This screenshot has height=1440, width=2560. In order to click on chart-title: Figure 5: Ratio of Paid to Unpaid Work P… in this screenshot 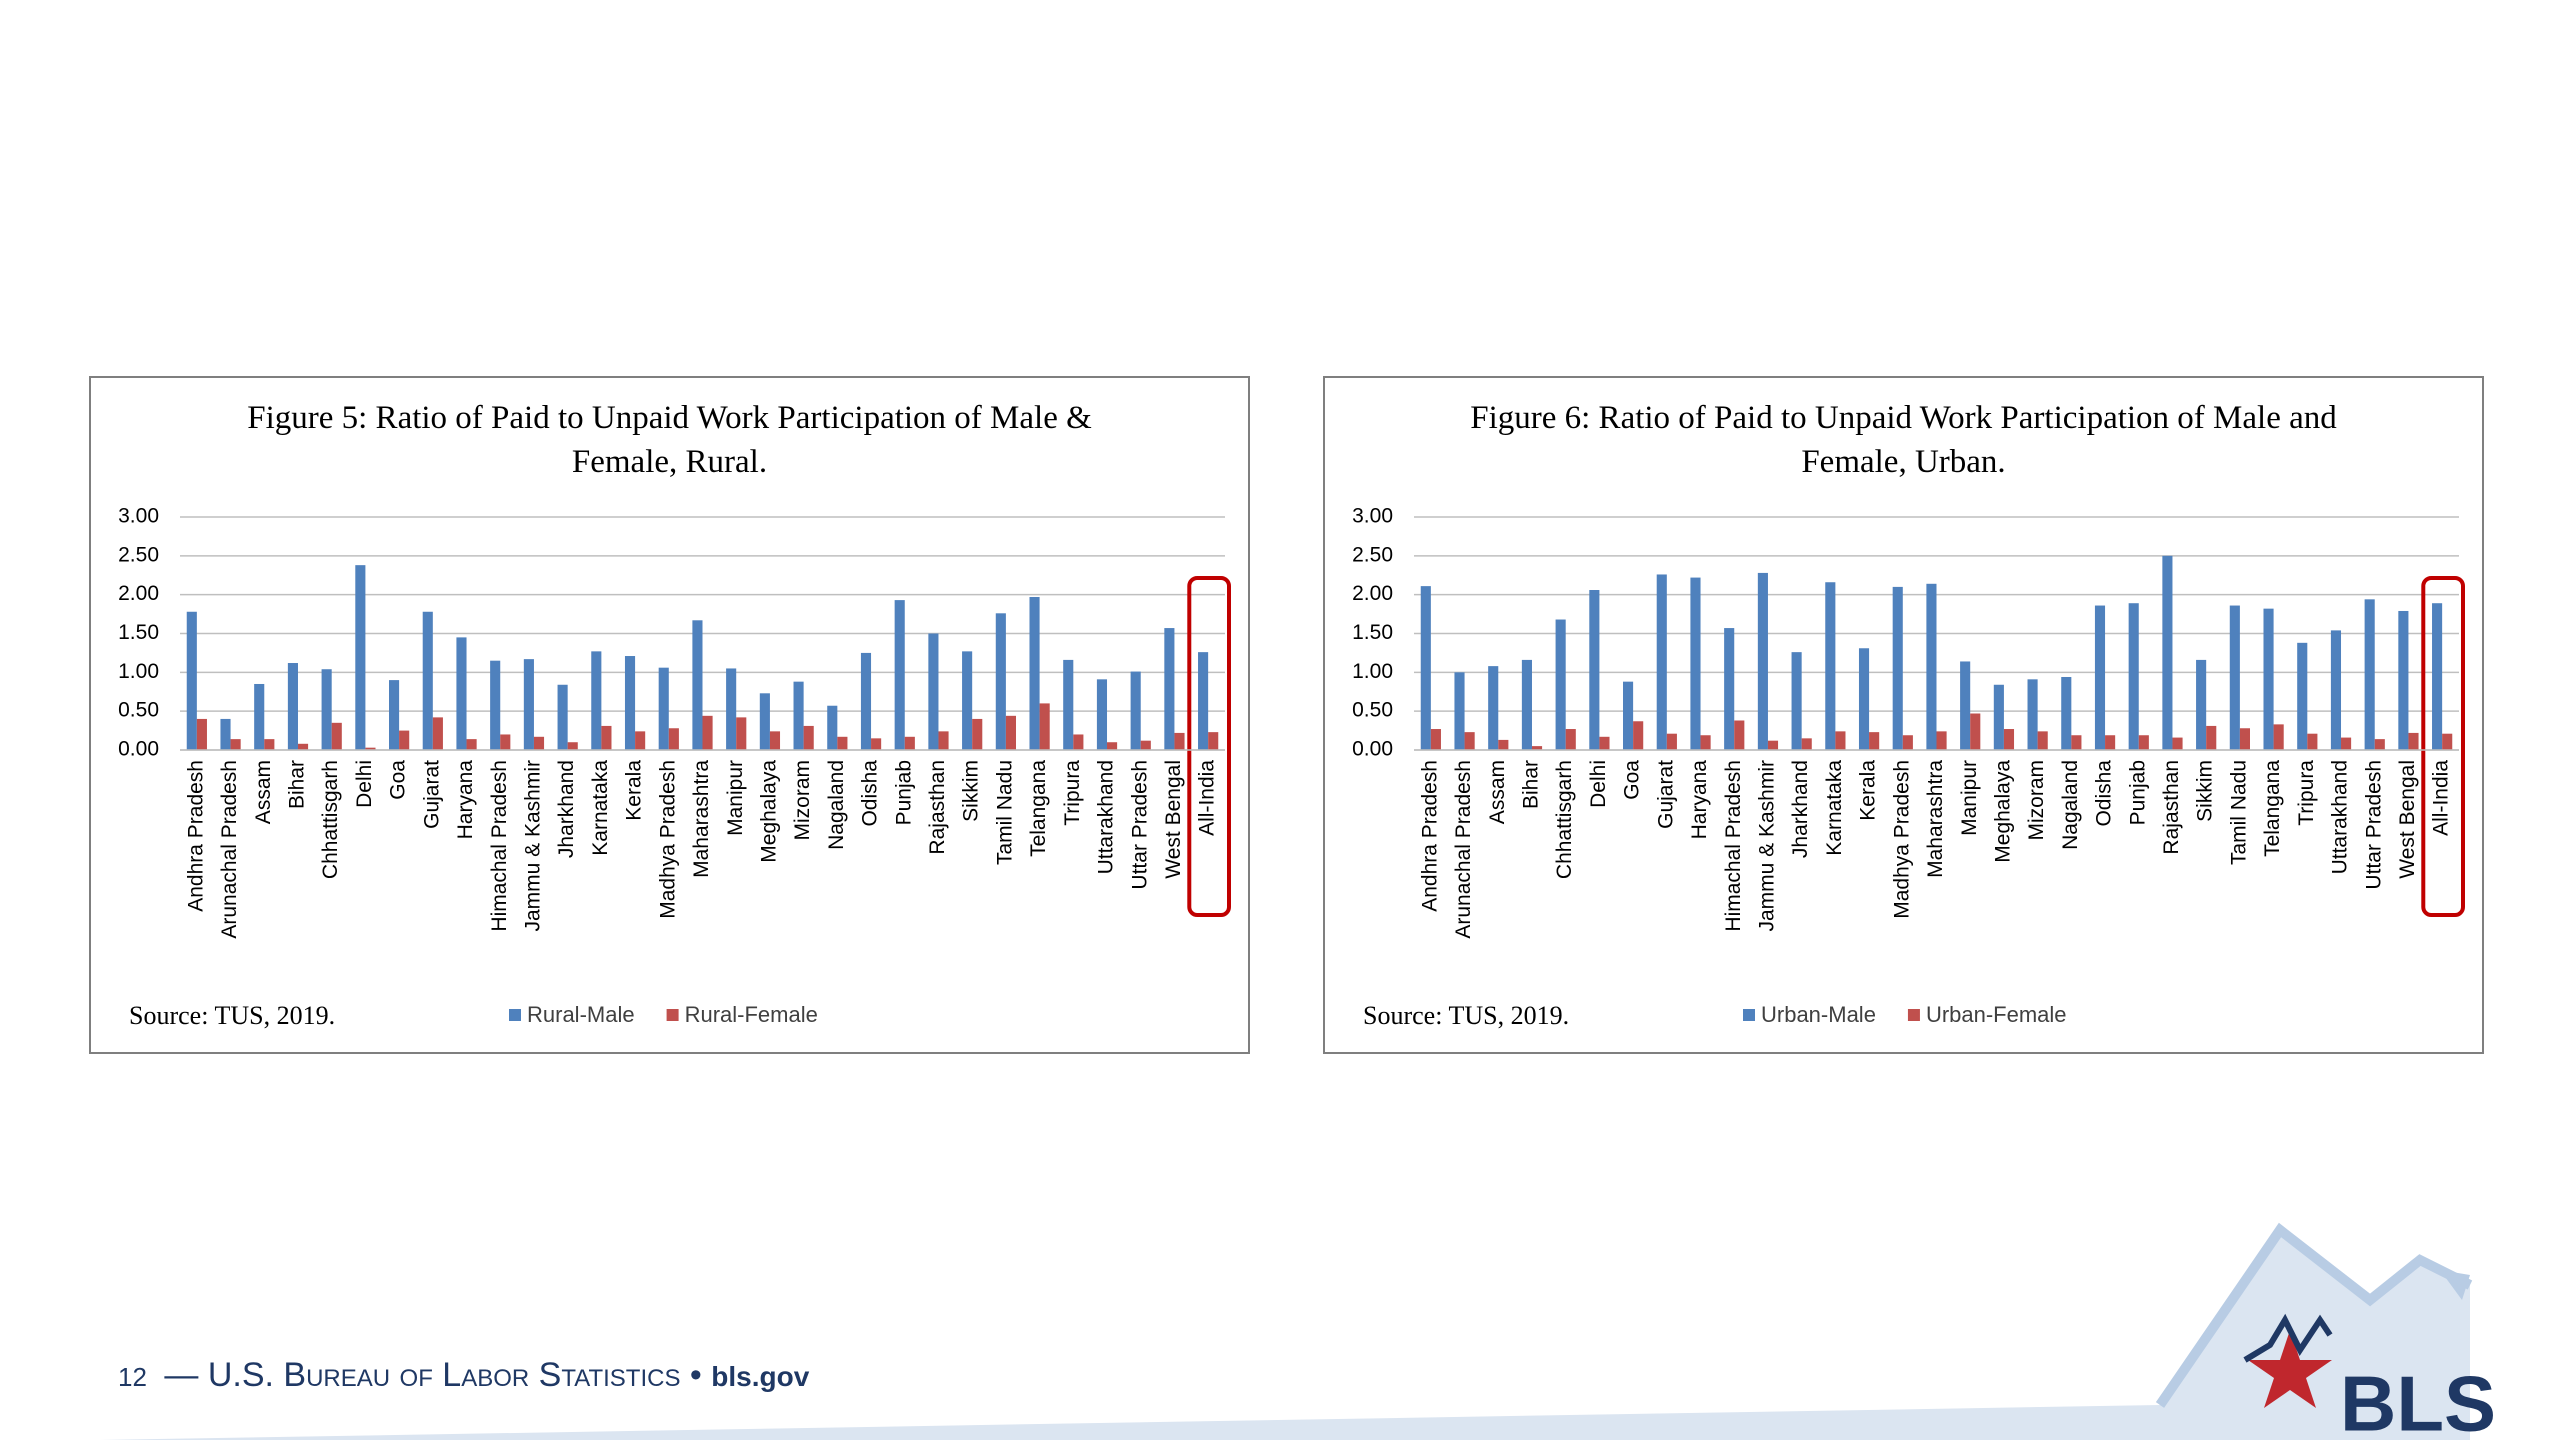, I will do `click(669, 440)`.